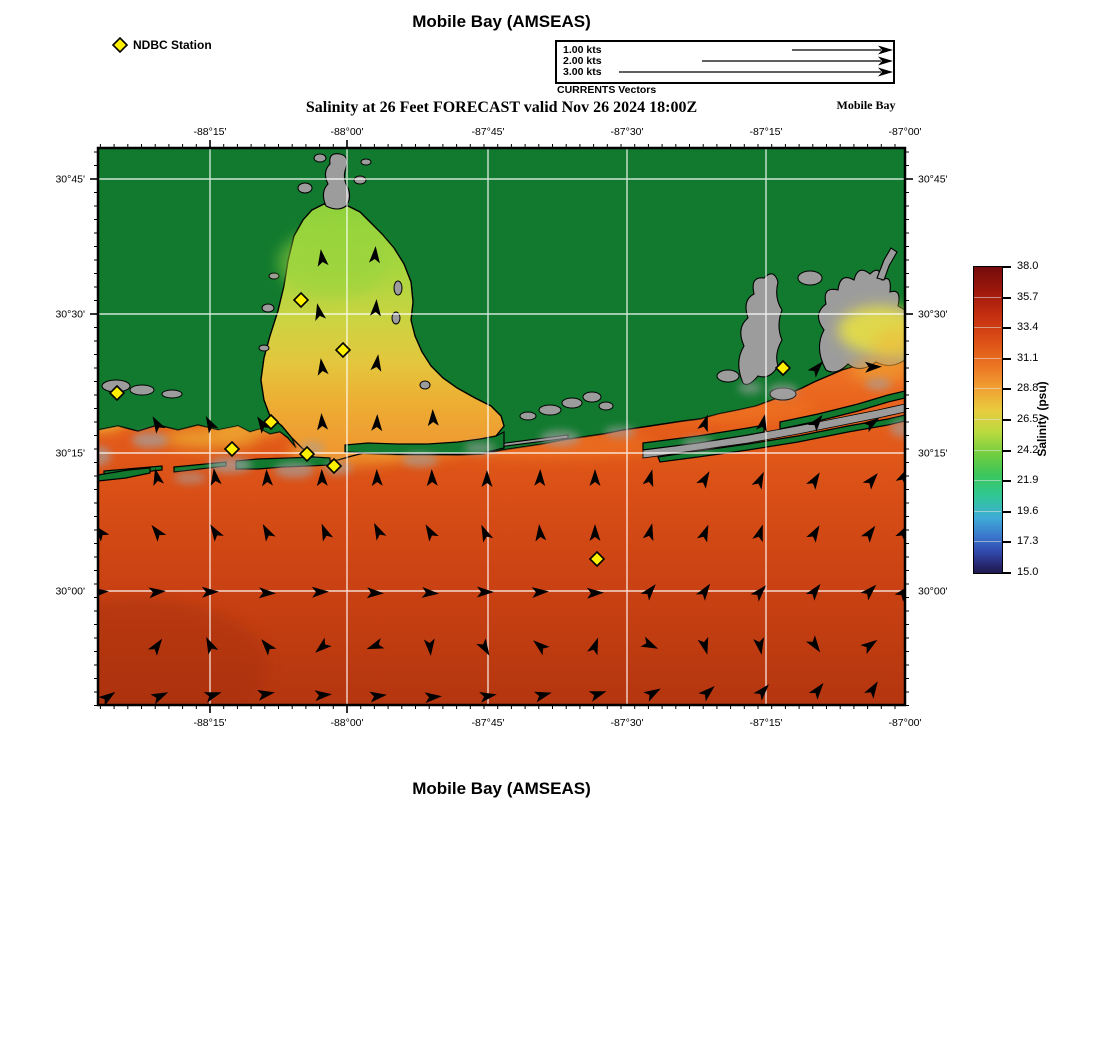 This screenshot has width=1100, height=1050. What do you see at coordinates (1028, 511) in the screenshot?
I see `colorbar-tick-label: 19.6` at bounding box center [1028, 511].